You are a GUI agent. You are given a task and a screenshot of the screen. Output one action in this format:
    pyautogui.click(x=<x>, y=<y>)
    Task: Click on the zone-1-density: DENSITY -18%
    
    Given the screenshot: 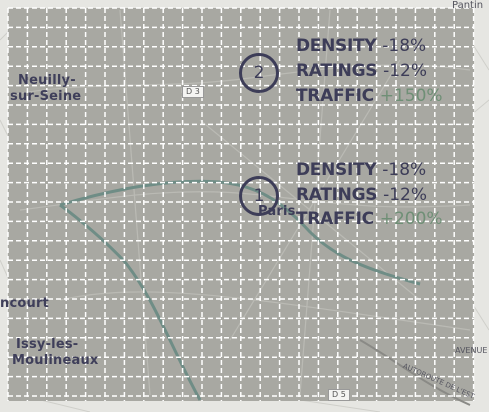 What is the action you would take?
    pyautogui.click(x=361, y=170)
    